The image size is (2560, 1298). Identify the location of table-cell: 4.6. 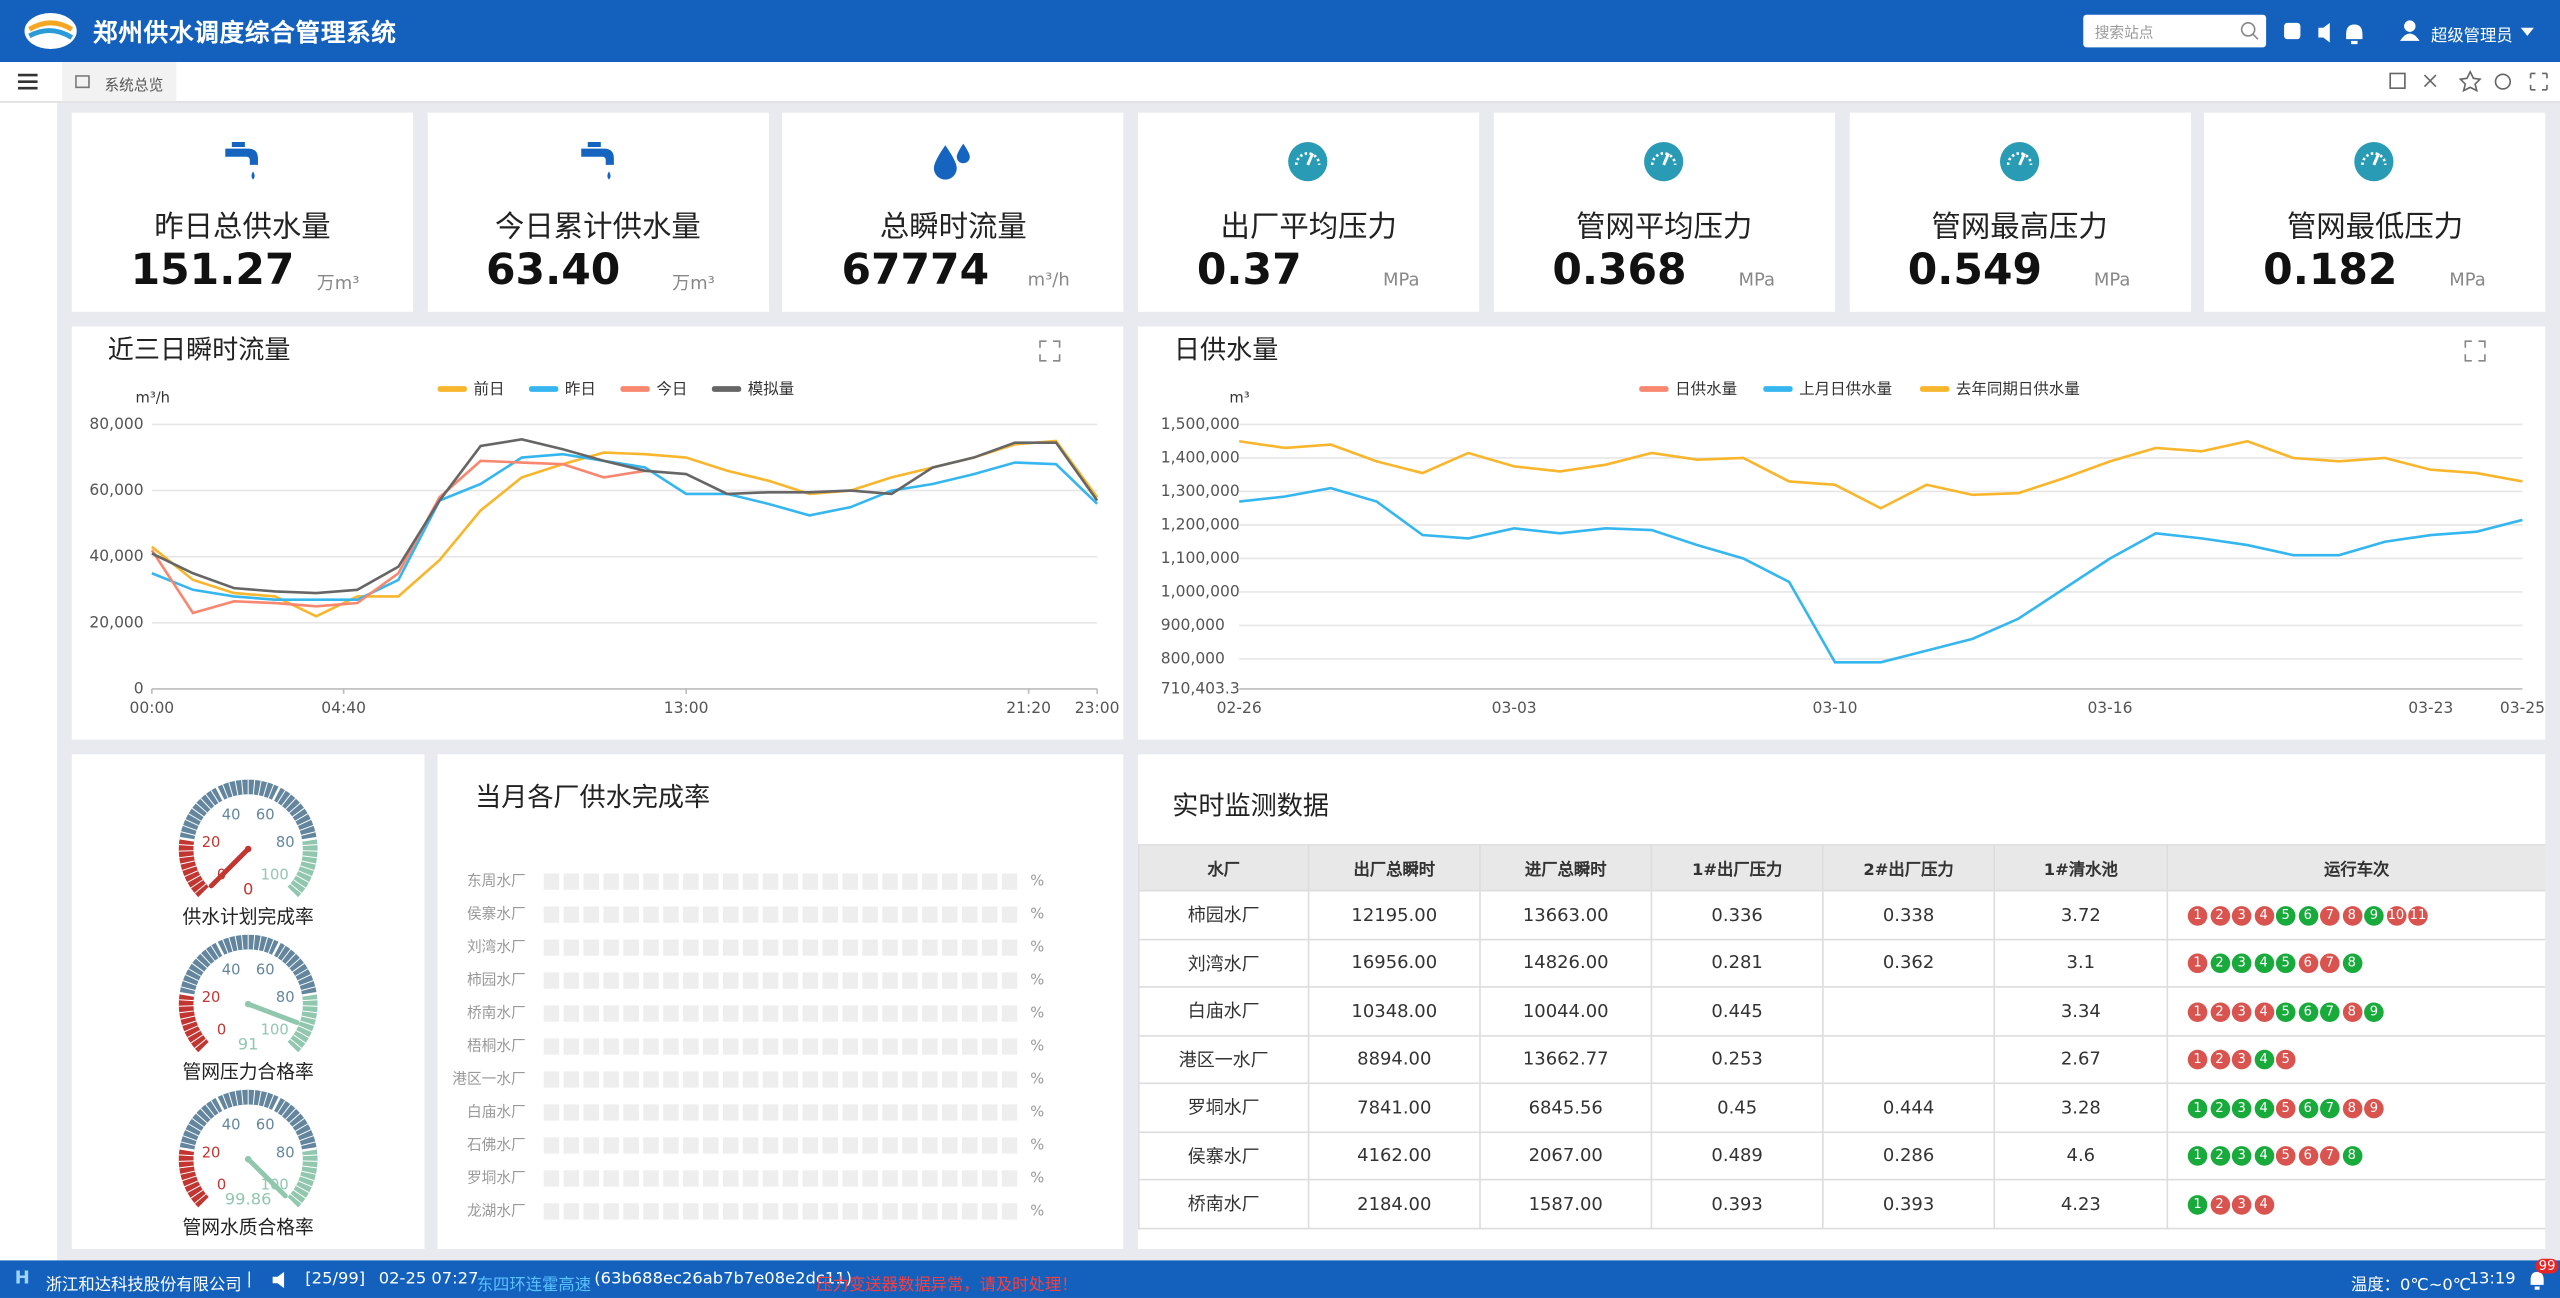
(2081, 1155).